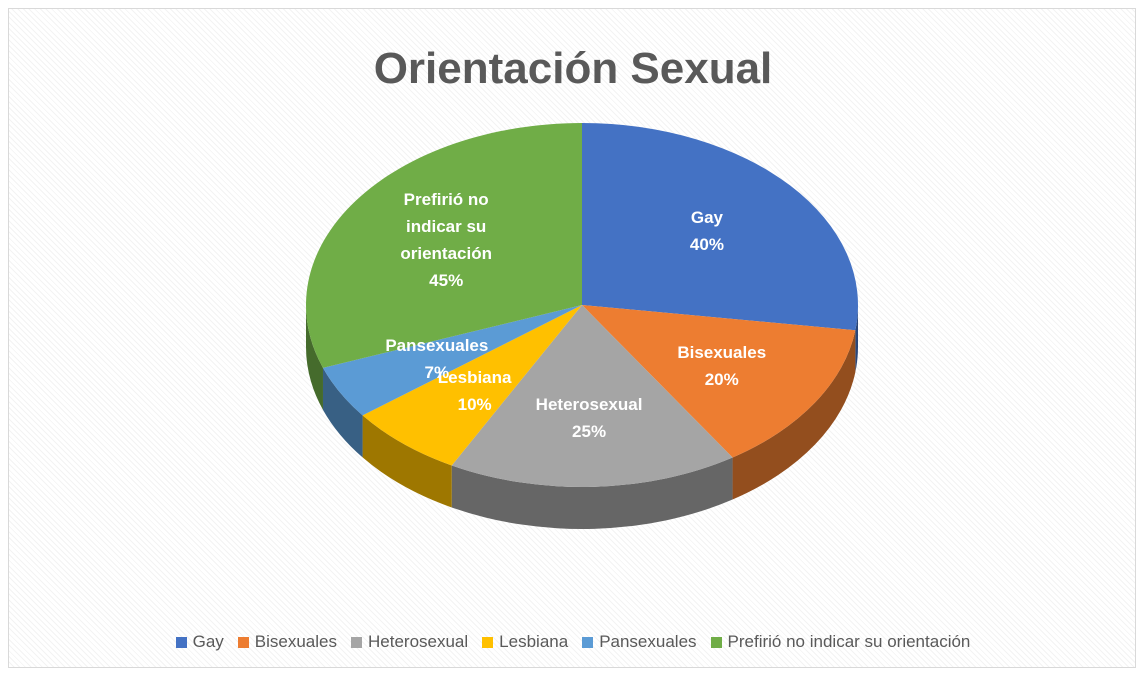  What do you see at coordinates (706, 217) in the screenshot?
I see `data-label-name: Gay` at bounding box center [706, 217].